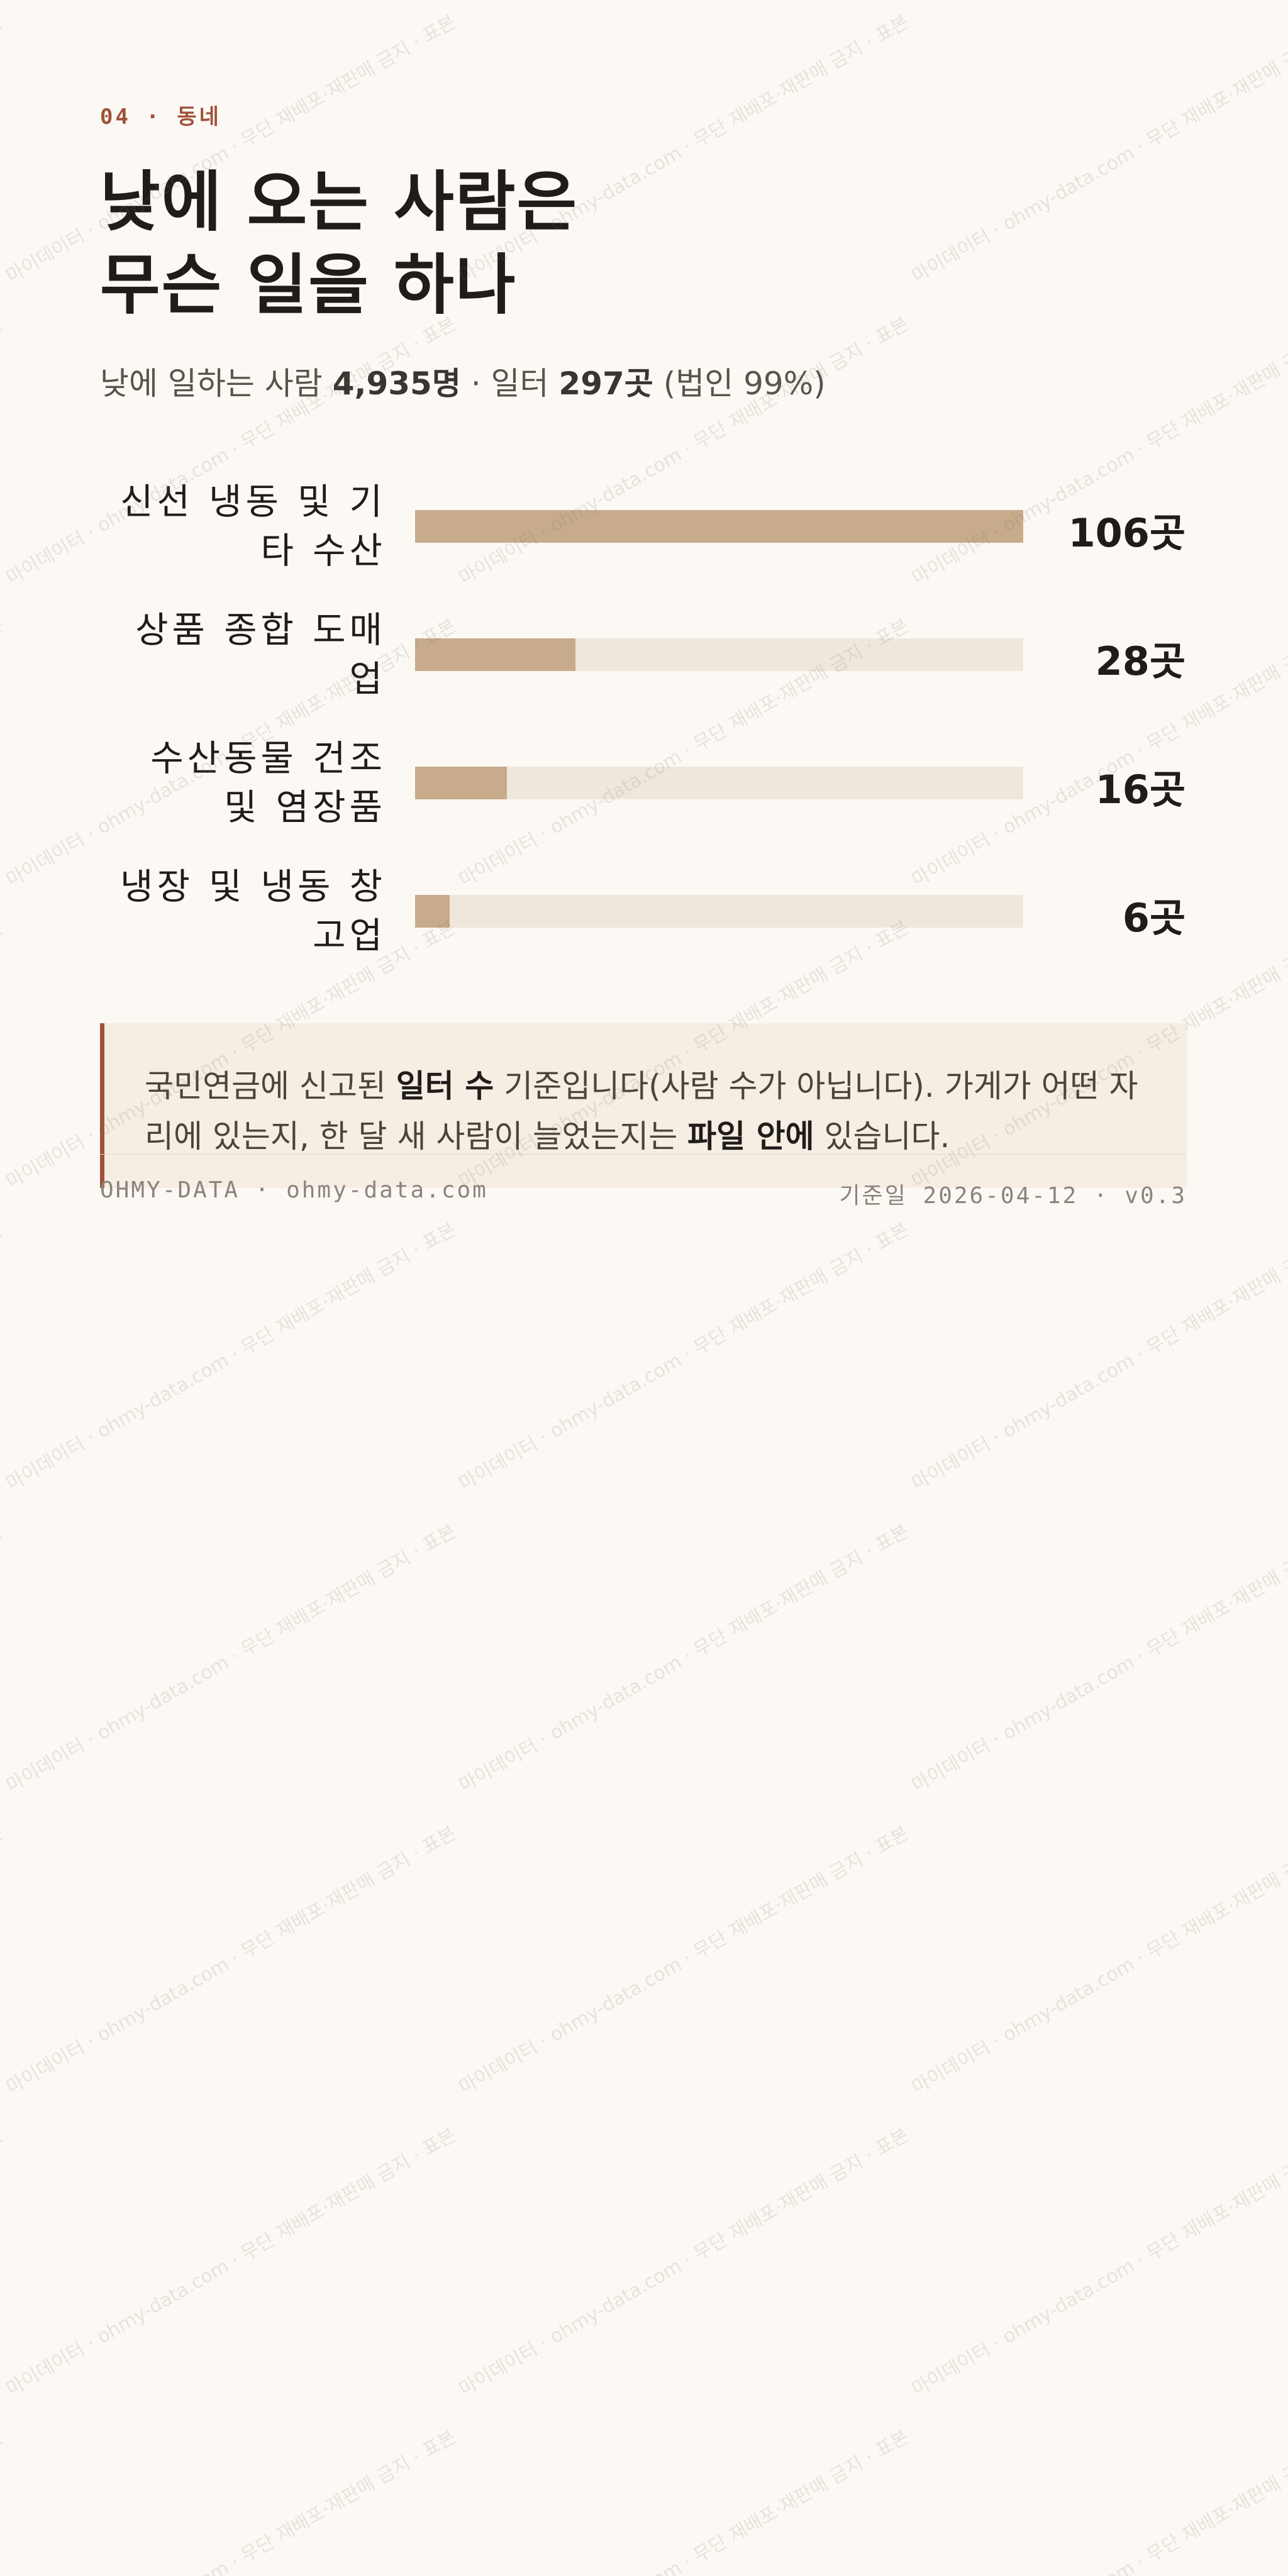 Image resolution: width=1288 pixels, height=2576 pixels. What do you see at coordinates (308, 285) in the screenshot?
I see `title-line: 무슨 일을 하나` at bounding box center [308, 285].